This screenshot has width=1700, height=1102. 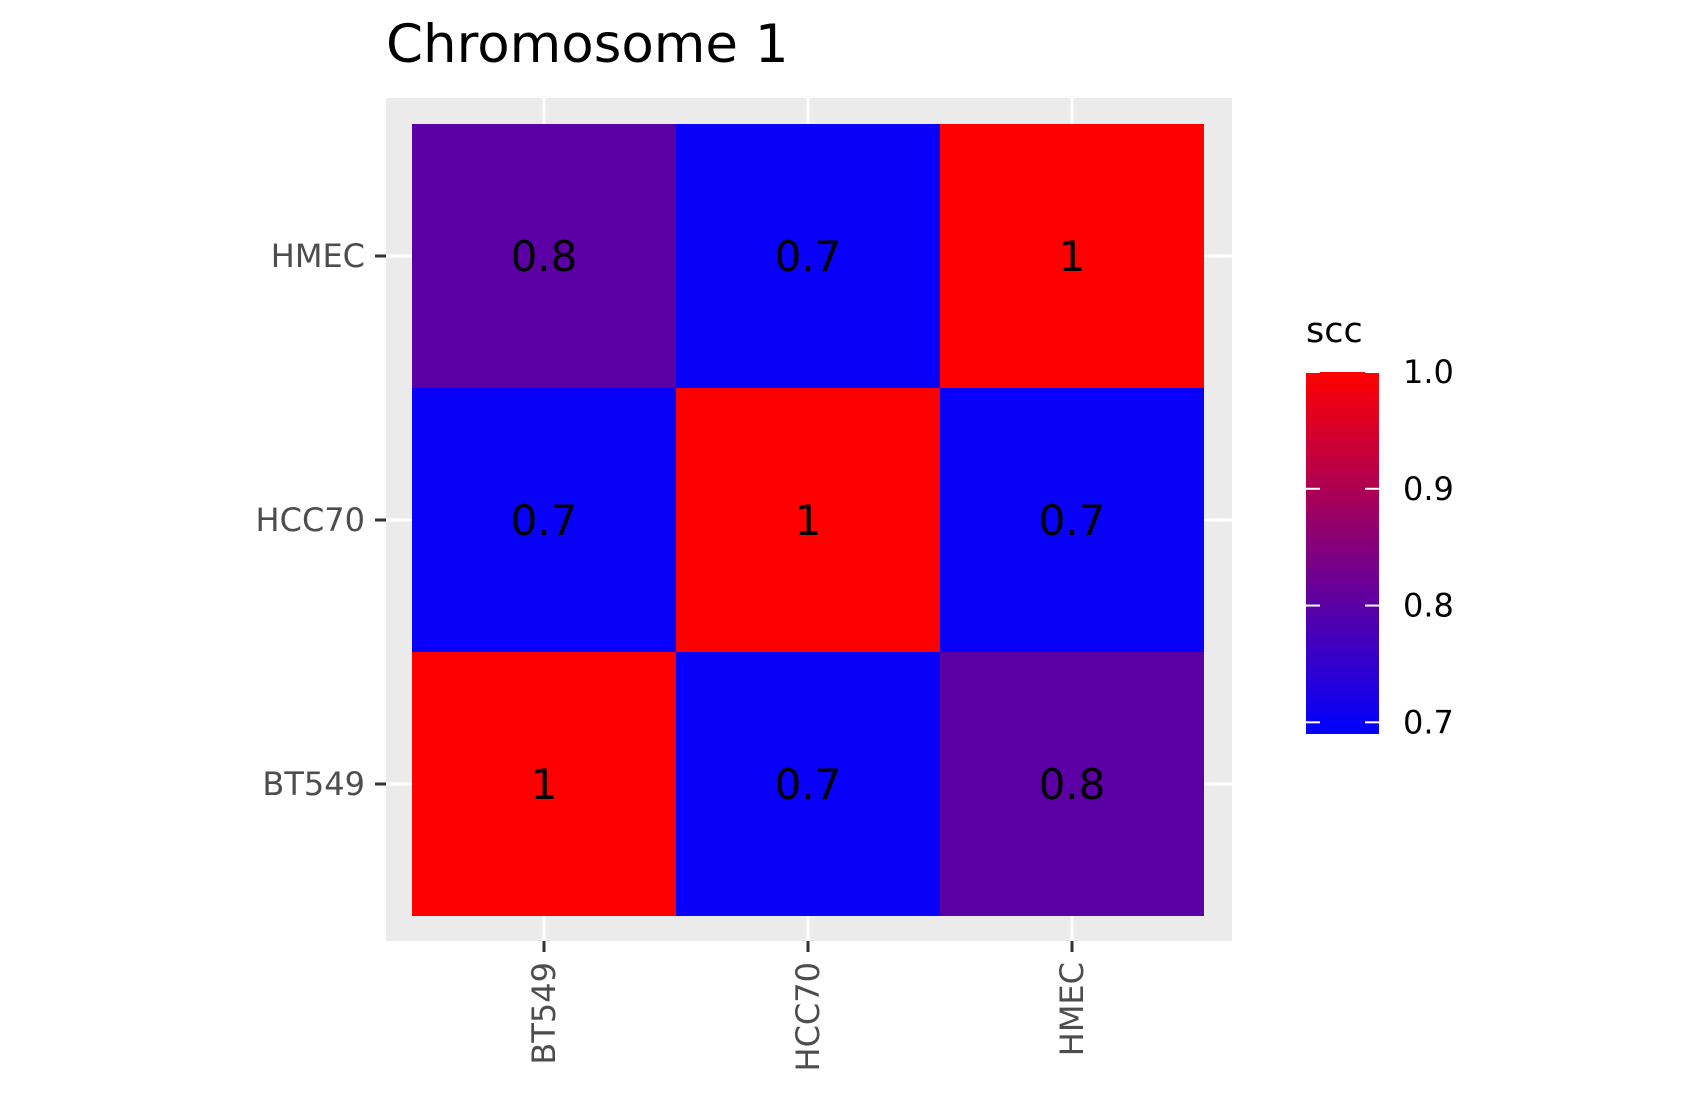 I want to click on legend-tick-label: 1.0, so click(x=1428, y=372).